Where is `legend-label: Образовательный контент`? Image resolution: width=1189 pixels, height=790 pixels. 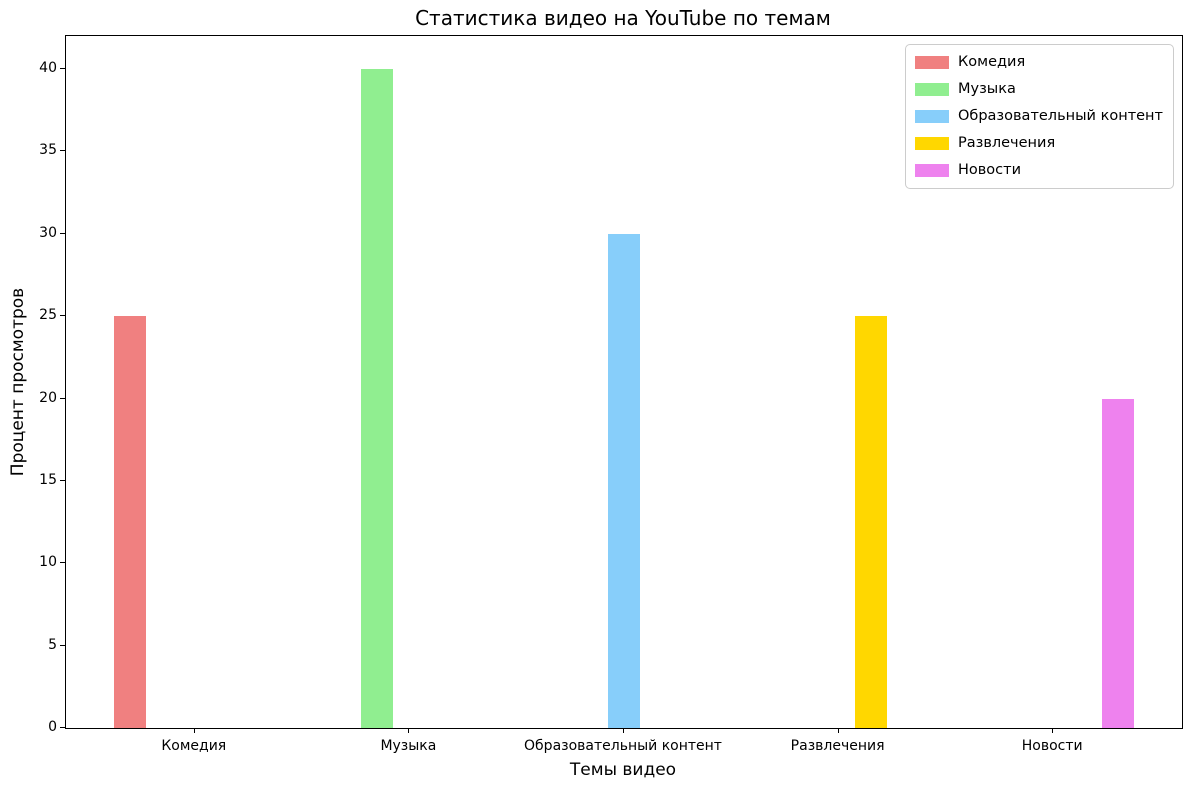
legend-label: Образовательный контент is located at coordinates (1060, 116).